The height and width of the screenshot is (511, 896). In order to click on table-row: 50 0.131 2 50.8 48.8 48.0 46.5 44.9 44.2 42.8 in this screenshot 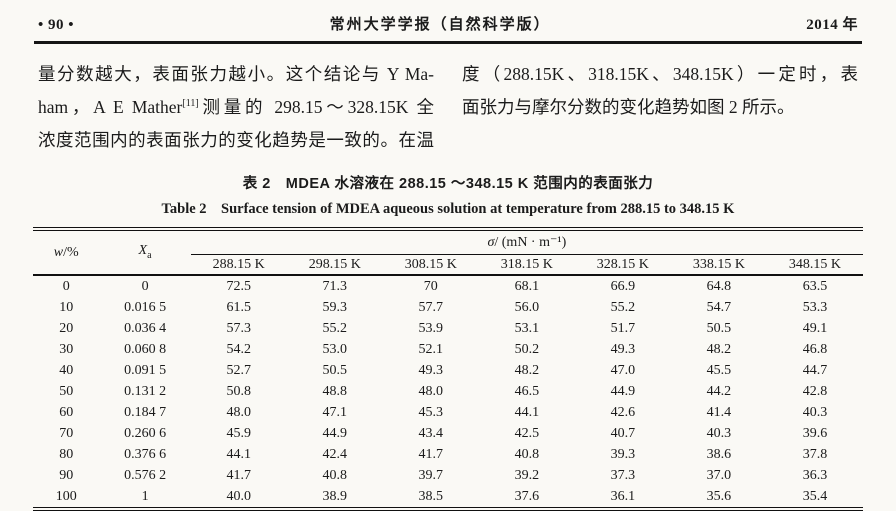, I will do `click(448, 391)`.